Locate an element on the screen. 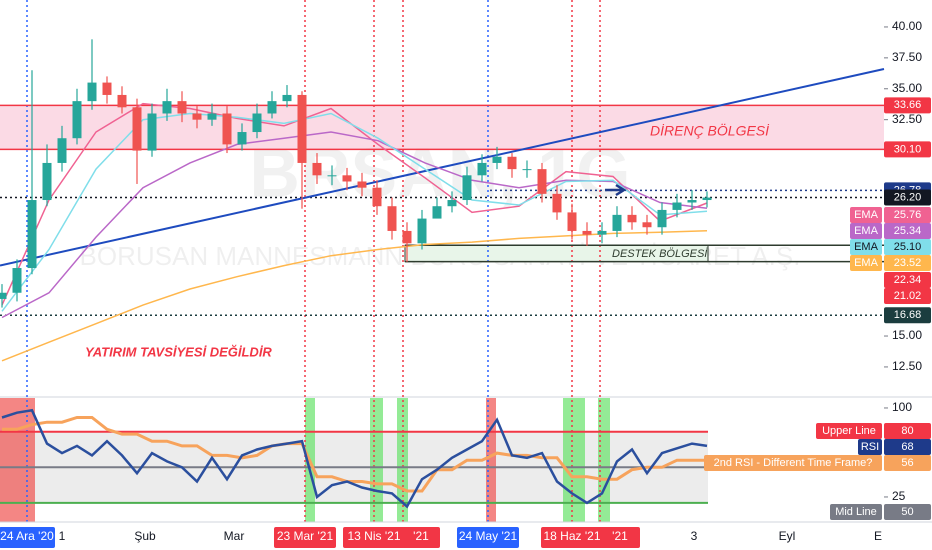 This screenshot has height=550, width=932. level-tag: 30.10 is located at coordinates (908, 149).